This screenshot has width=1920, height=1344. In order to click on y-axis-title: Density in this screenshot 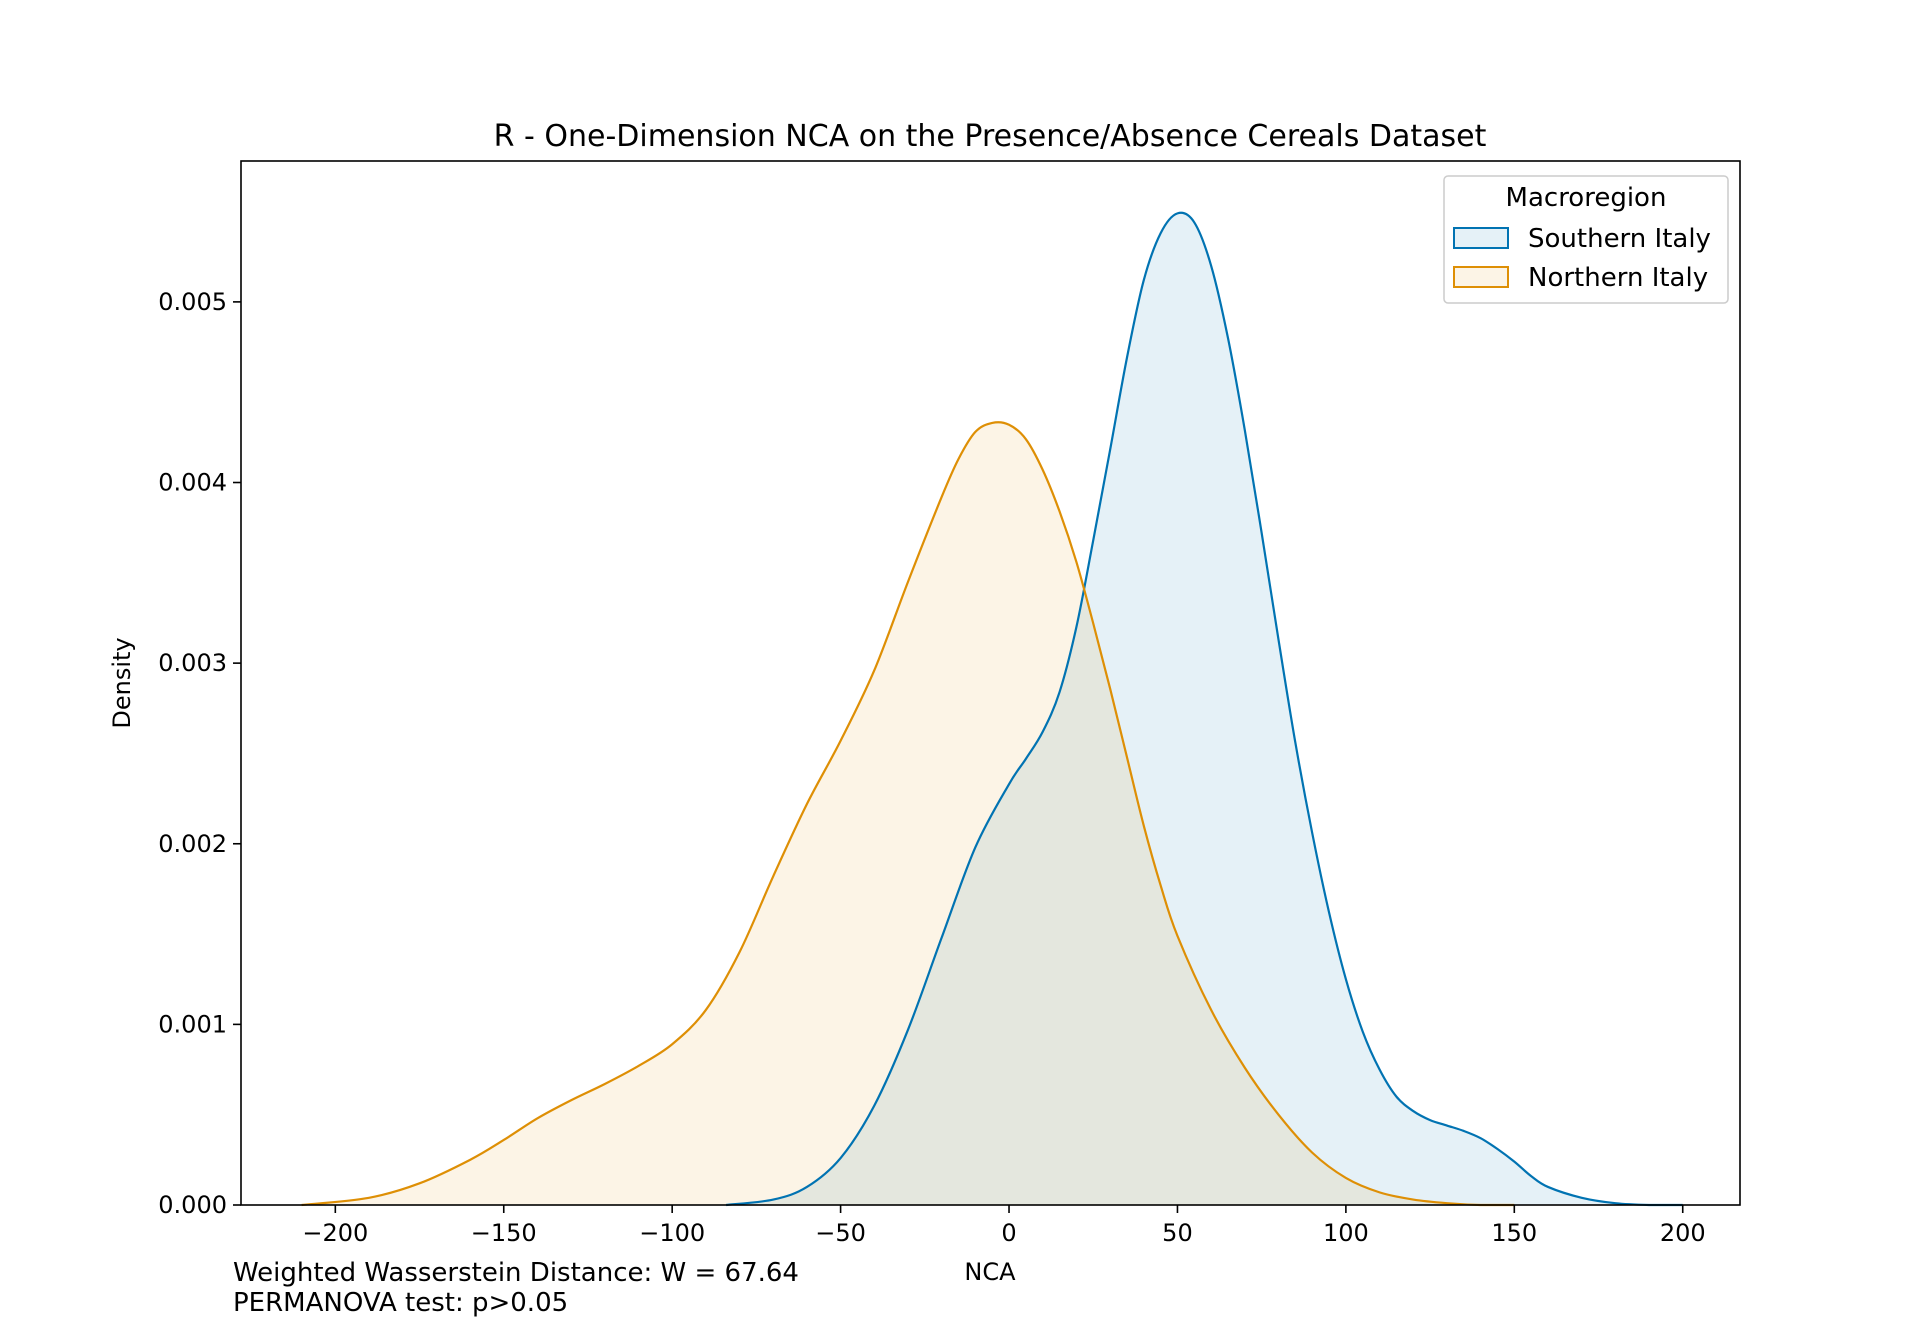, I will do `click(122, 682)`.